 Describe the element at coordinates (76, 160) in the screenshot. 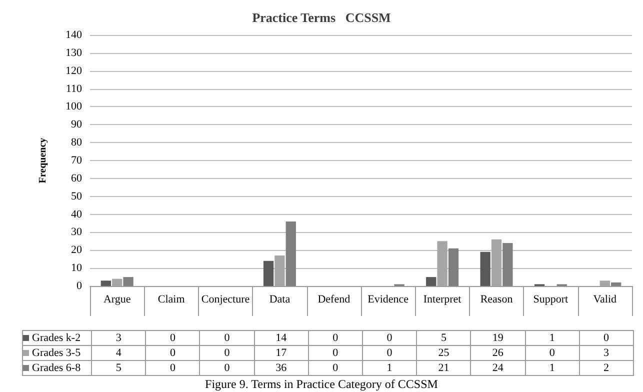

I see `y-tick-label: 70` at that location.